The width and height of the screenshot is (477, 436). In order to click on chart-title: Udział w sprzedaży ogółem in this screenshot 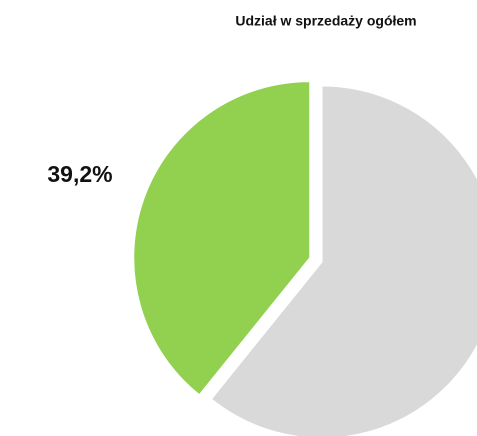, I will do `click(325, 21)`.